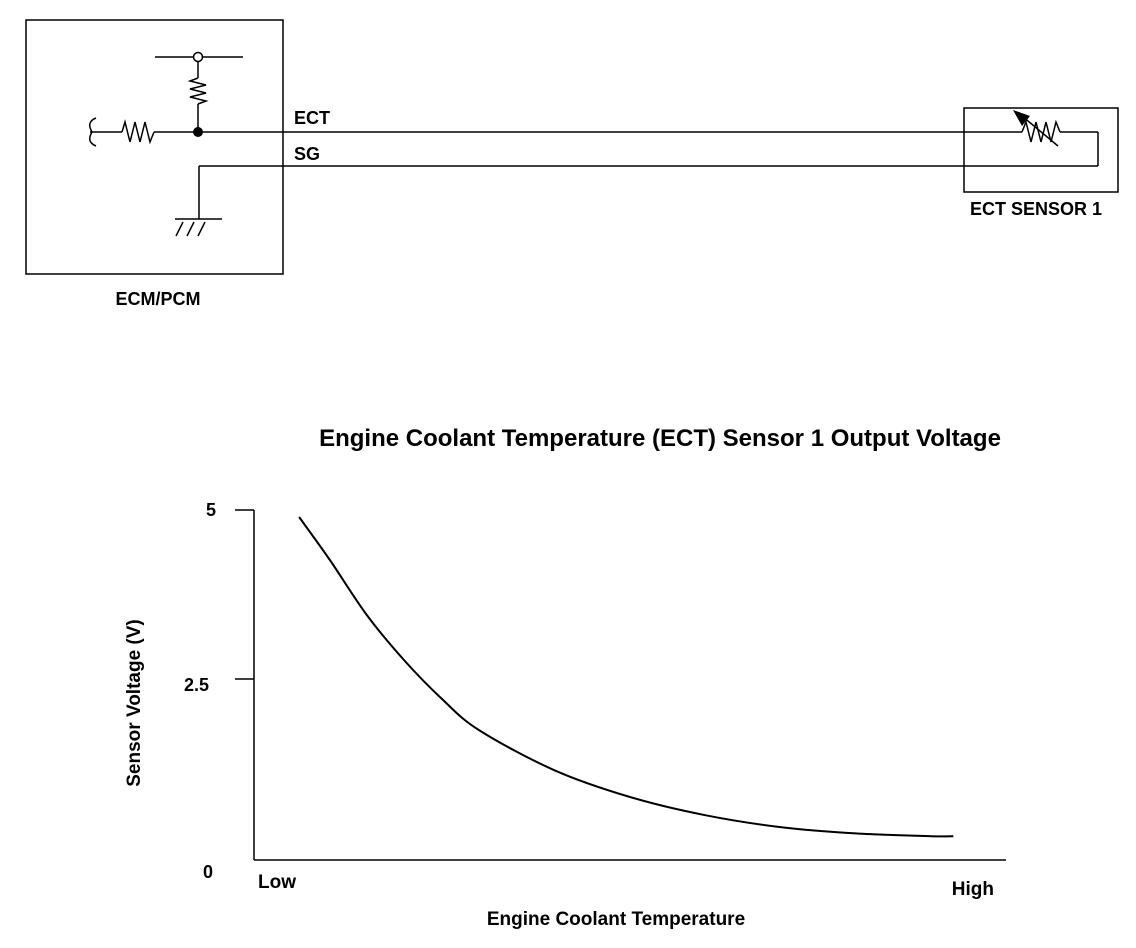  What do you see at coordinates (1036, 209) in the screenshot?
I see `ect-sensor-label: ECT SENSOR 1` at bounding box center [1036, 209].